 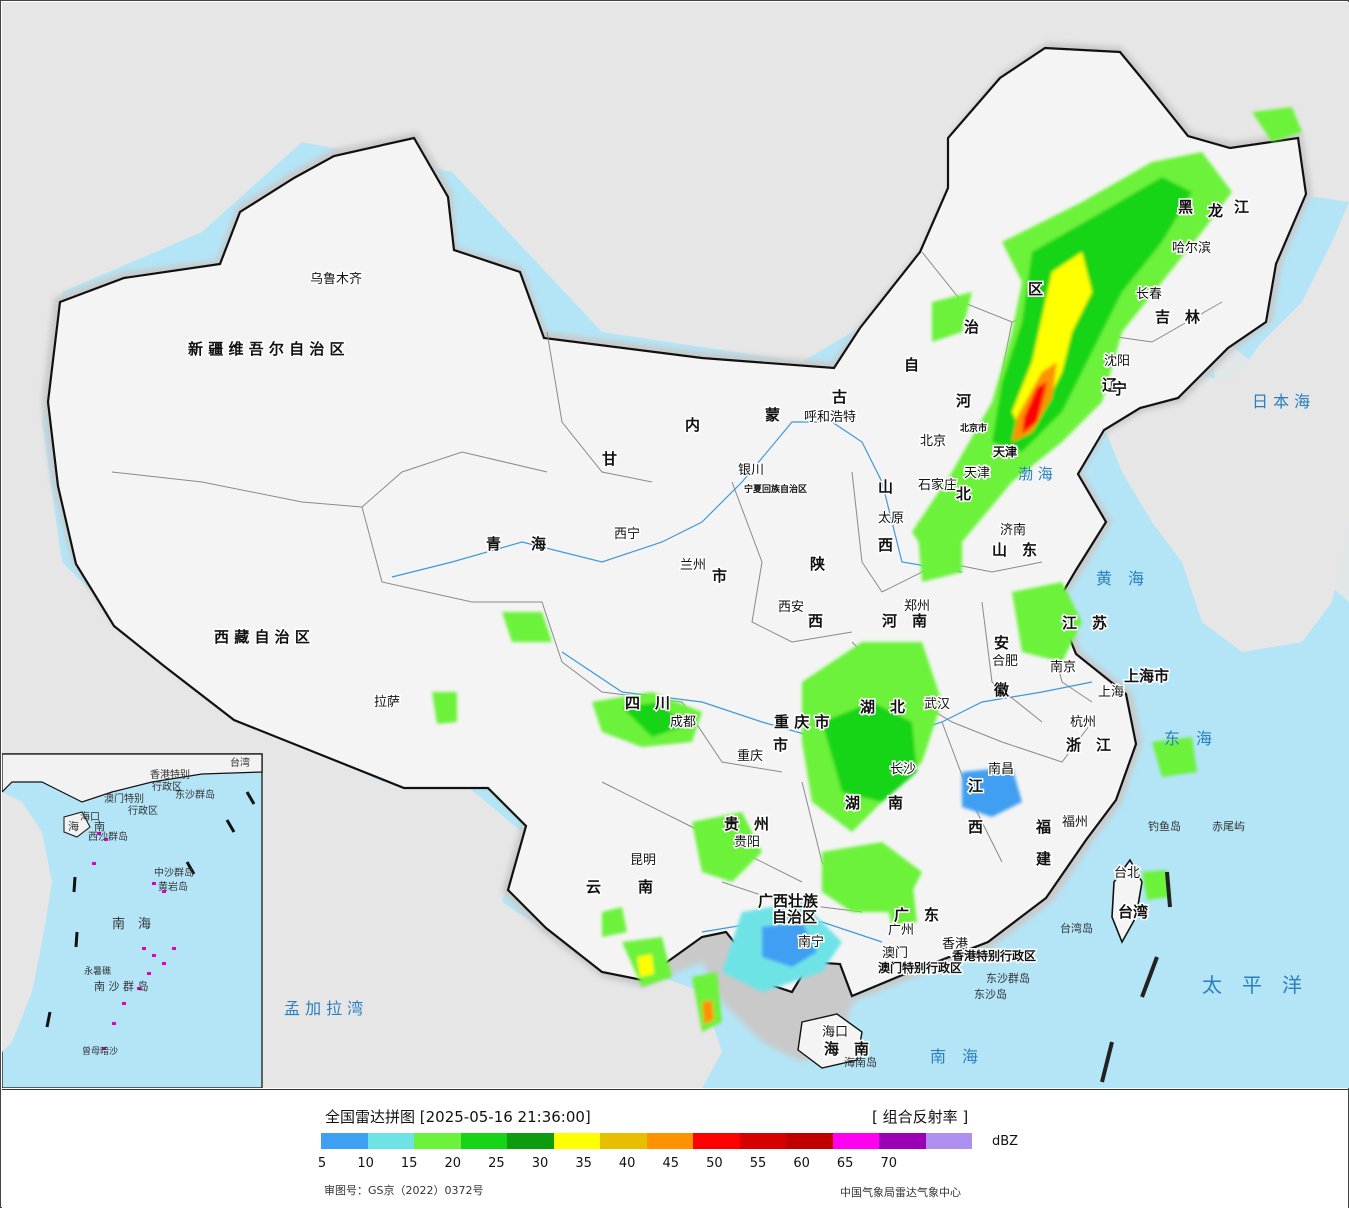 What do you see at coordinates (170, 775) in the screenshot?
I see `inset-label: 香港特别` at bounding box center [170, 775].